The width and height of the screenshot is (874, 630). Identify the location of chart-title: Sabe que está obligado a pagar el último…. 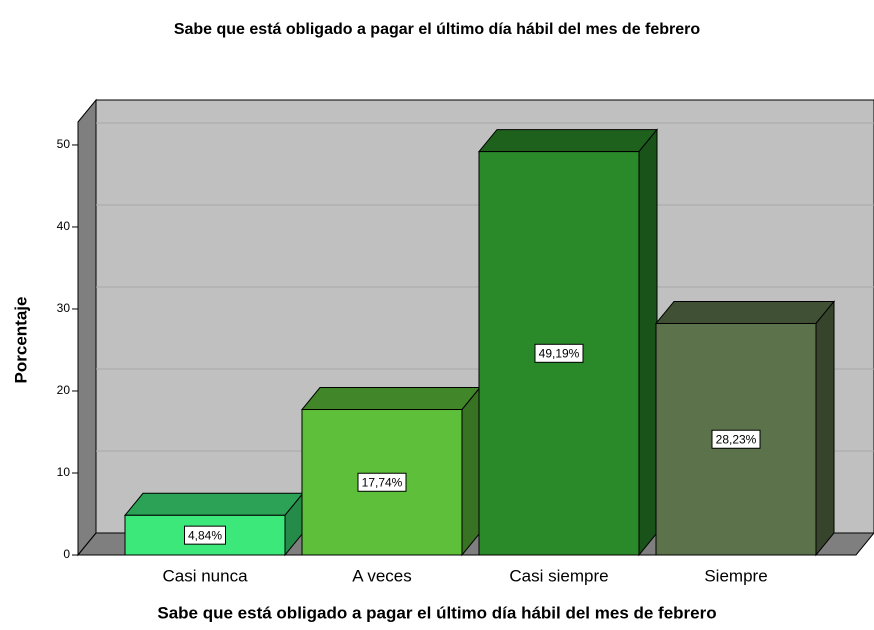
(437, 29).